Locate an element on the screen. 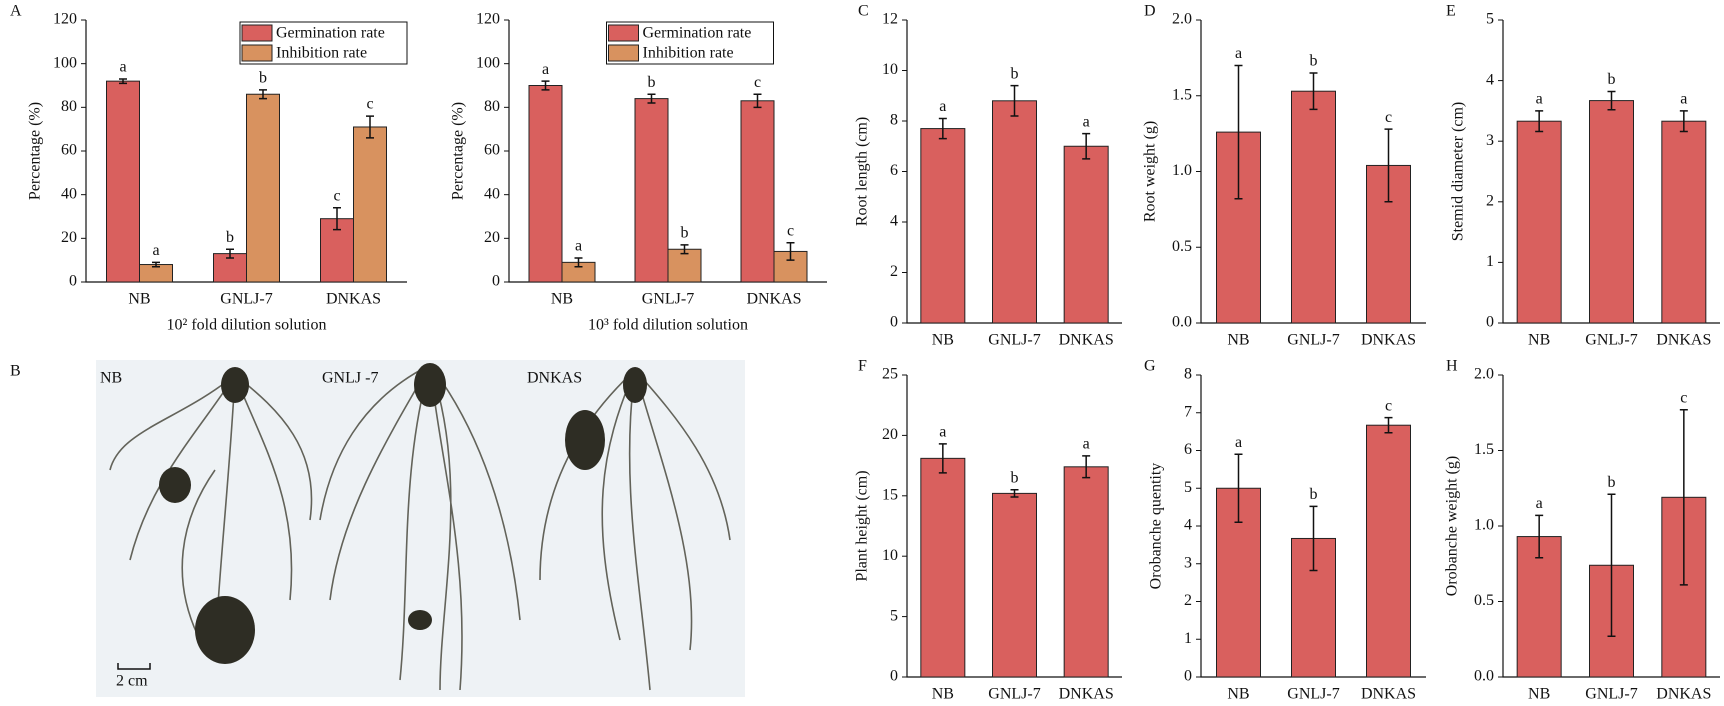 Image resolution: width=1724 pixels, height=706 pixels. y-tick-label: 40 is located at coordinates (69, 193).